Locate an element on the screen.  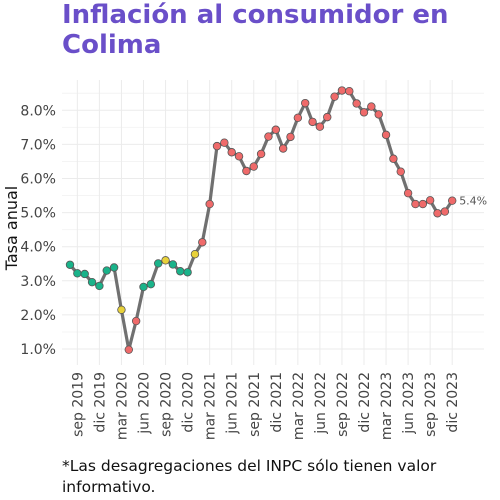
data-point: oct 2019: 3.2 is located at coordinates (84, 274).